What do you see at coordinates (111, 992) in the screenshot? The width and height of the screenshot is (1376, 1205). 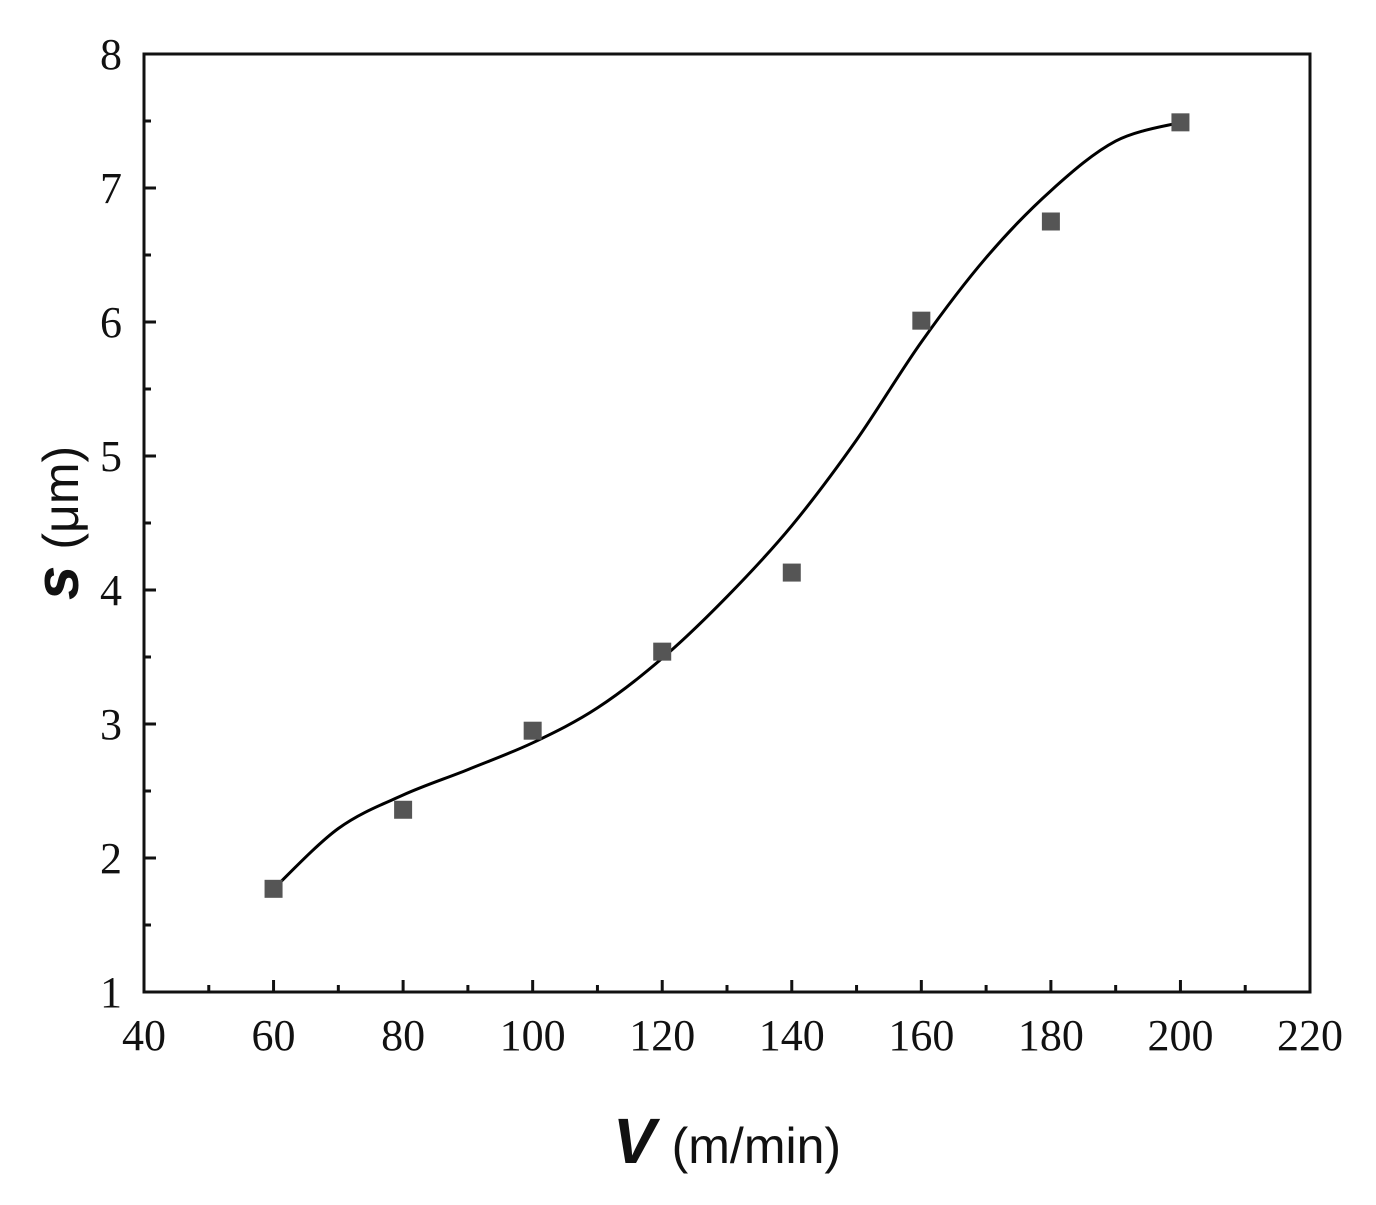 I see `y-tick-label: 1` at bounding box center [111, 992].